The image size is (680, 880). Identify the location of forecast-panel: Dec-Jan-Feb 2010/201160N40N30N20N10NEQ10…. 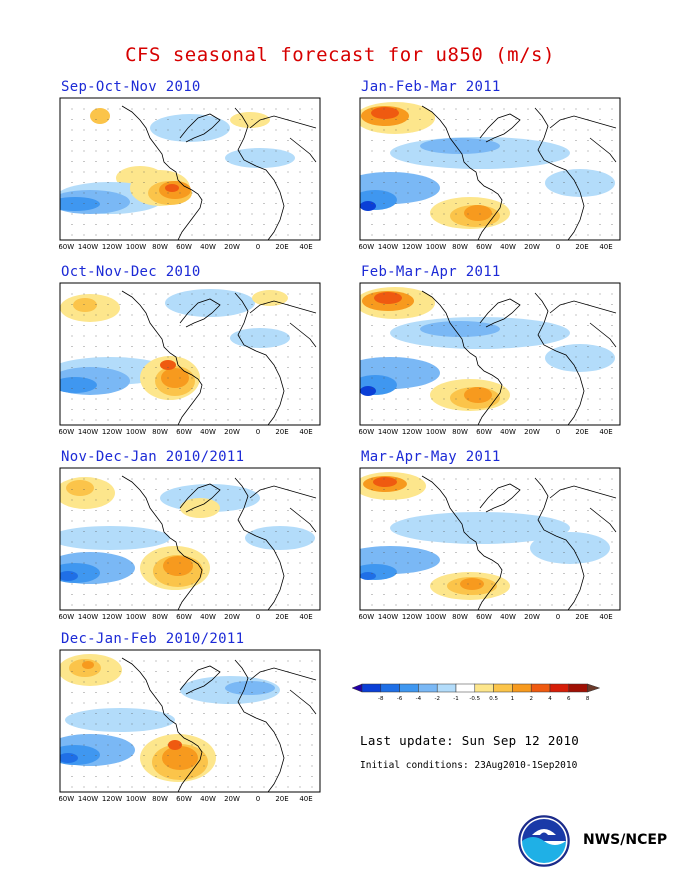
(194, 717).